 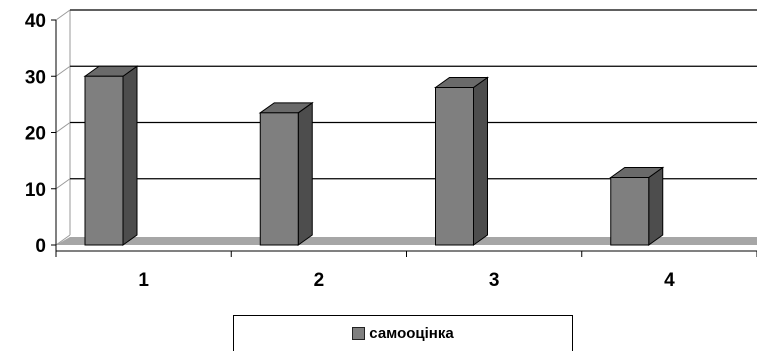 I want to click on y-tick-label: 0, so click(x=40, y=246).